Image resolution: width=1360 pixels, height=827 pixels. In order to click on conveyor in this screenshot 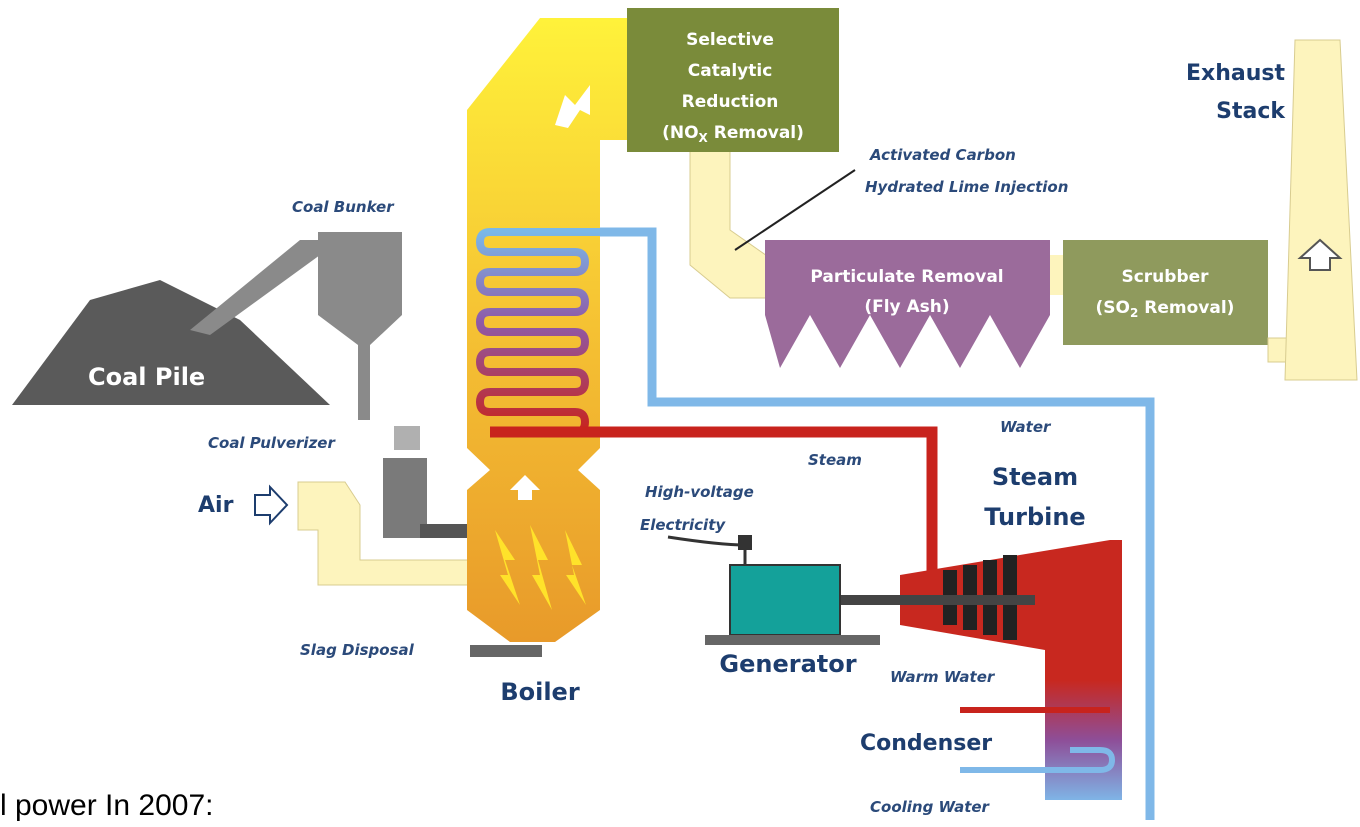, I will do `click(255, 287)`.